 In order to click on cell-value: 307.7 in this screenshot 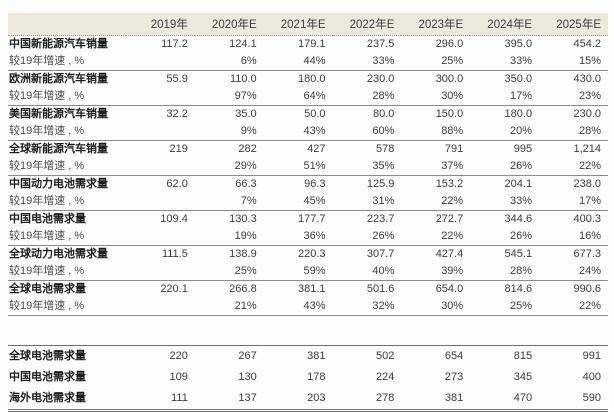, I will do `click(380, 254)`.